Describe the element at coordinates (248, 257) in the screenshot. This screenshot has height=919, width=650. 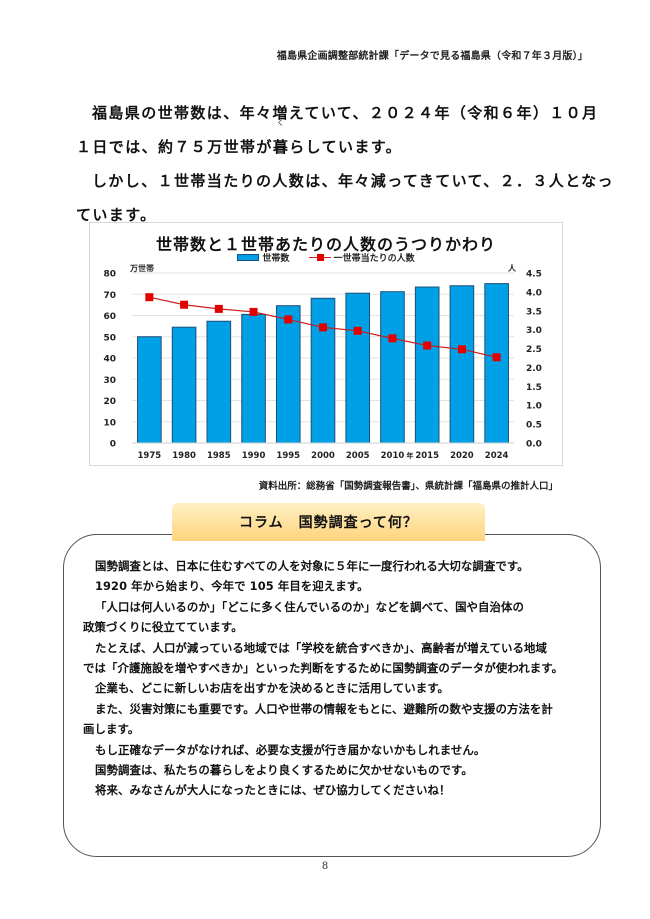
I see `legend-bar-swatch-icon` at that location.